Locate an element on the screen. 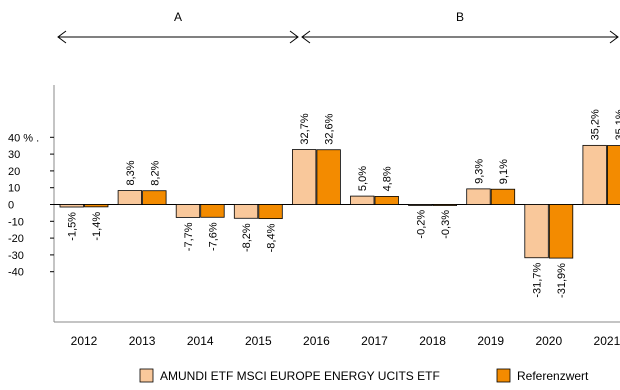 The image size is (620, 390). benchmark-value-label: -8,4% is located at coordinates (272, 237).